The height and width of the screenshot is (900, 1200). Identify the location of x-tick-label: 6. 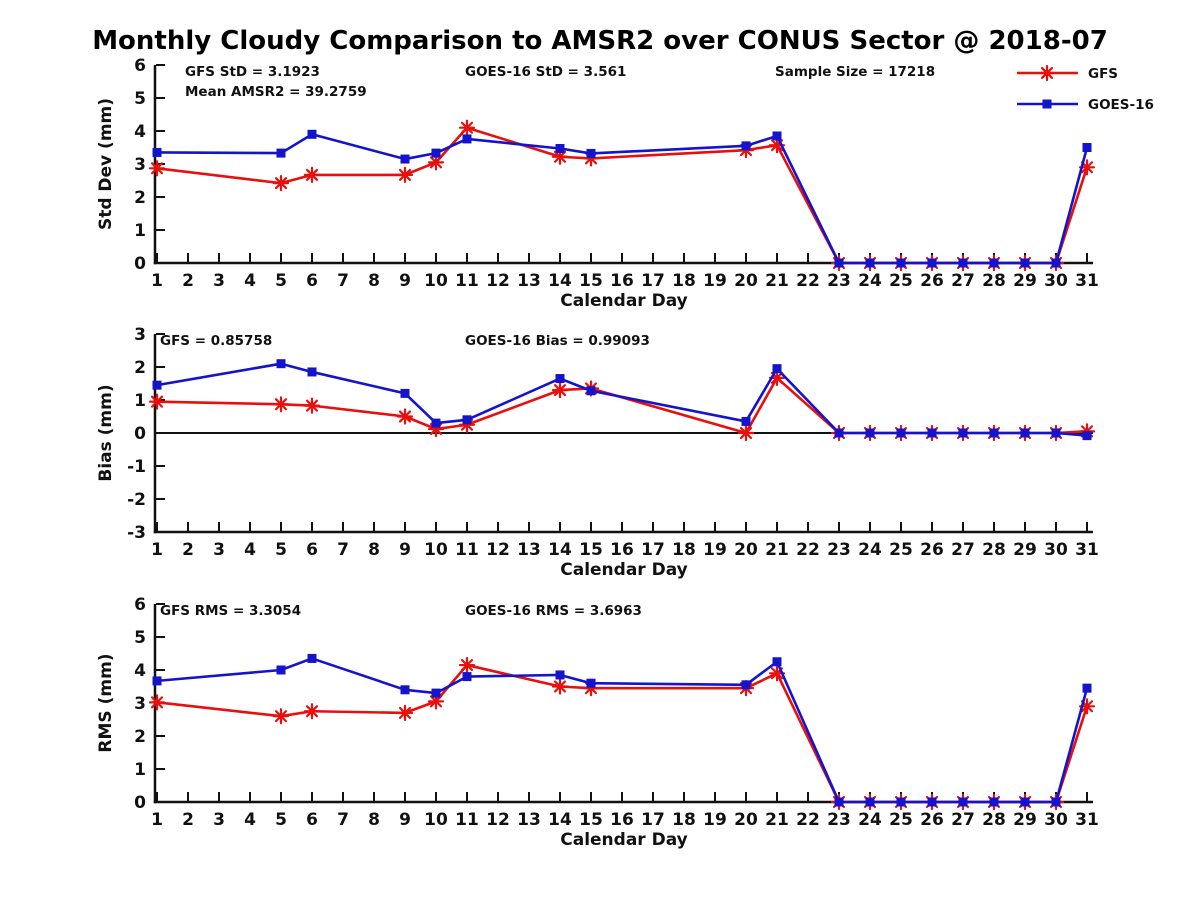
(312, 820).